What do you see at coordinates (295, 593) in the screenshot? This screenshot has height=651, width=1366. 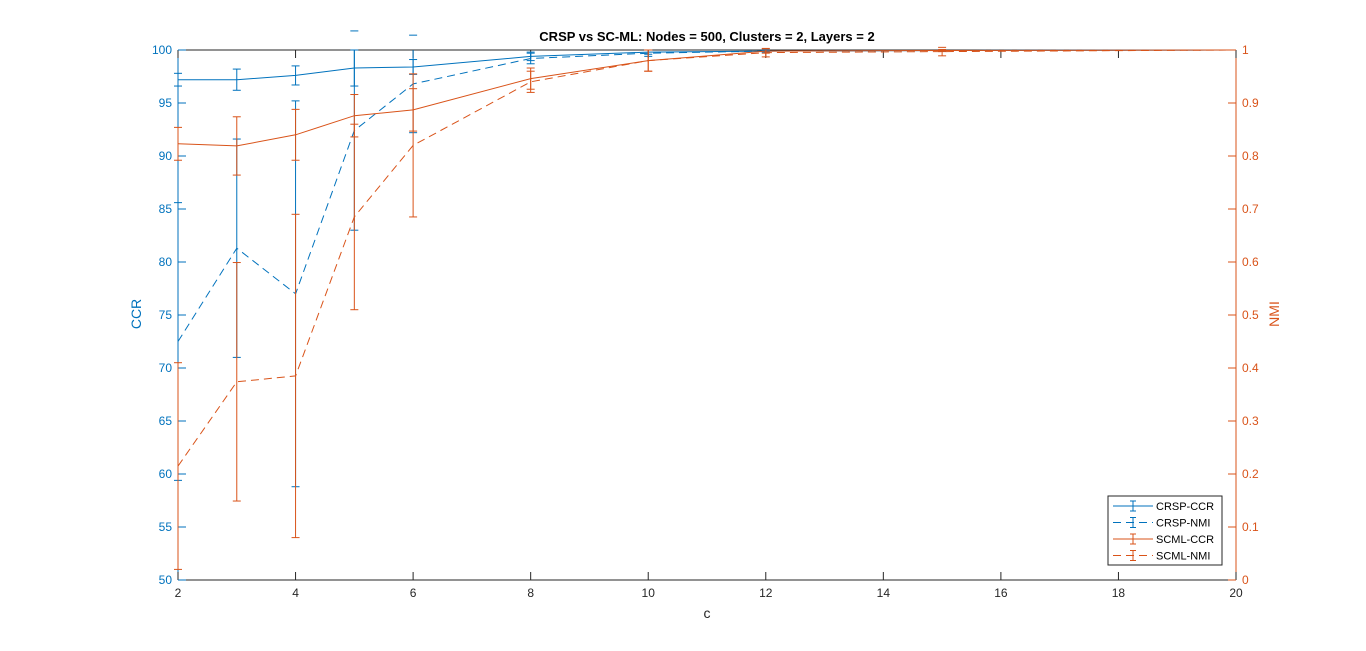 I see `x-tick-label: 4` at bounding box center [295, 593].